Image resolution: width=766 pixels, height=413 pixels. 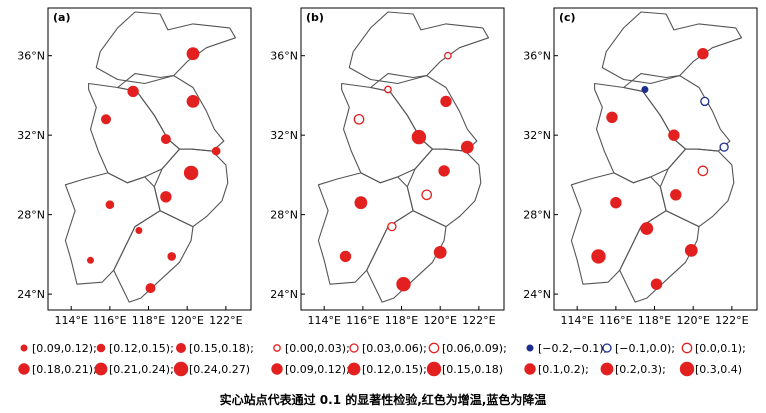 What do you see at coordinates (718, 369) in the screenshot?
I see `legend-label: [0.3,0.4)` at bounding box center [718, 369].